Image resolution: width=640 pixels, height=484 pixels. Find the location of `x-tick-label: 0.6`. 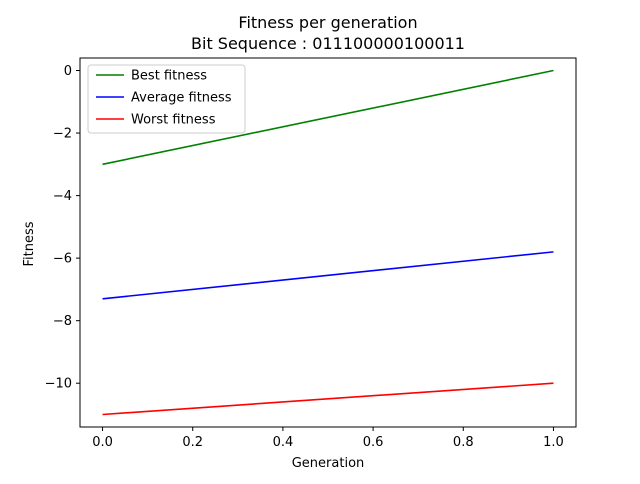

x-tick-label: 0.6 is located at coordinates (373, 442).